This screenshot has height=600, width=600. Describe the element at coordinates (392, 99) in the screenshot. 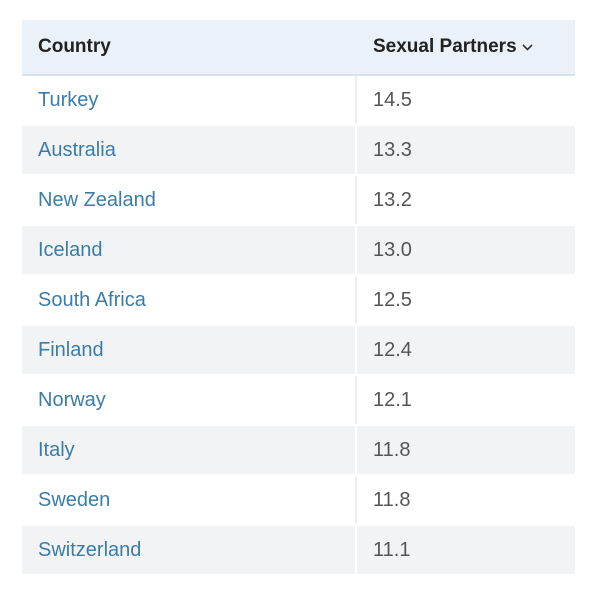

I see `value-cell: 14.5` at that location.